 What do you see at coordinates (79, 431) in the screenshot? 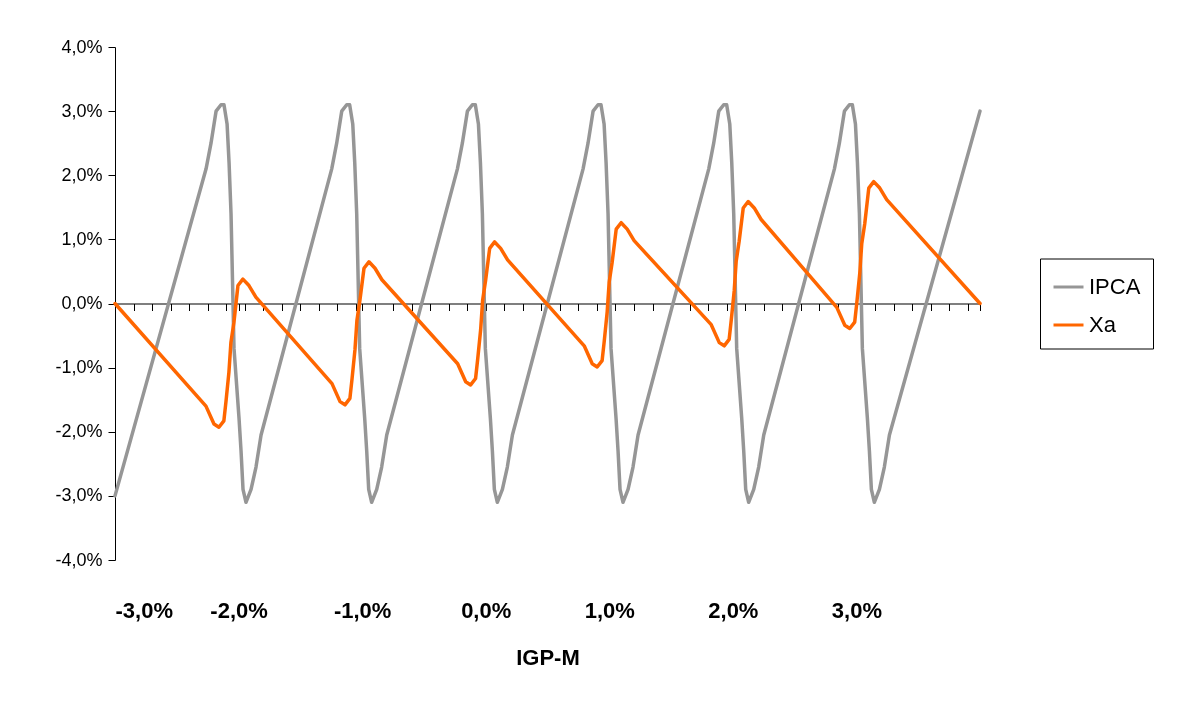
I see `y-tick-label: -2,0%` at bounding box center [79, 431].